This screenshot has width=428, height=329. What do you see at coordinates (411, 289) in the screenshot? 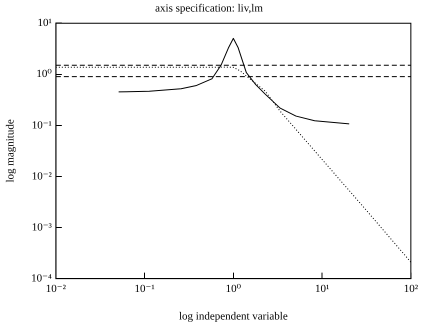
I see `x-tick-label: 10²` at bounding box center [411, 289].